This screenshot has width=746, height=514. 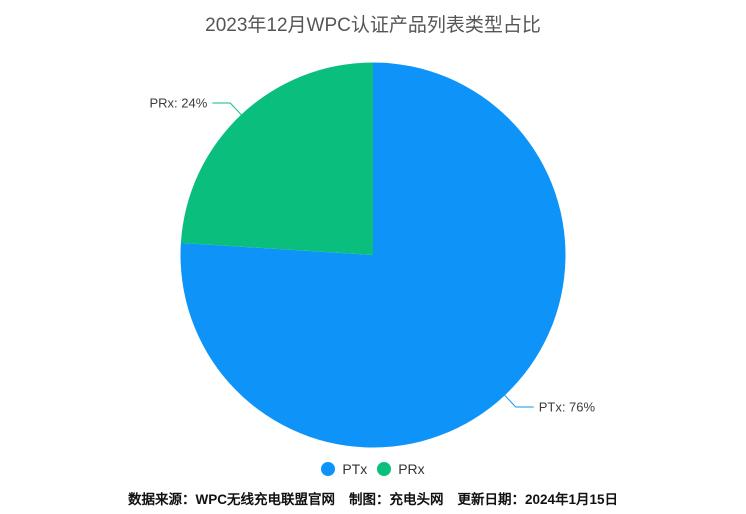 What do you see at coordinates (373, 469) in the screenshot?
I see `legend: PTx PRx` at bounding box center [373, 469].